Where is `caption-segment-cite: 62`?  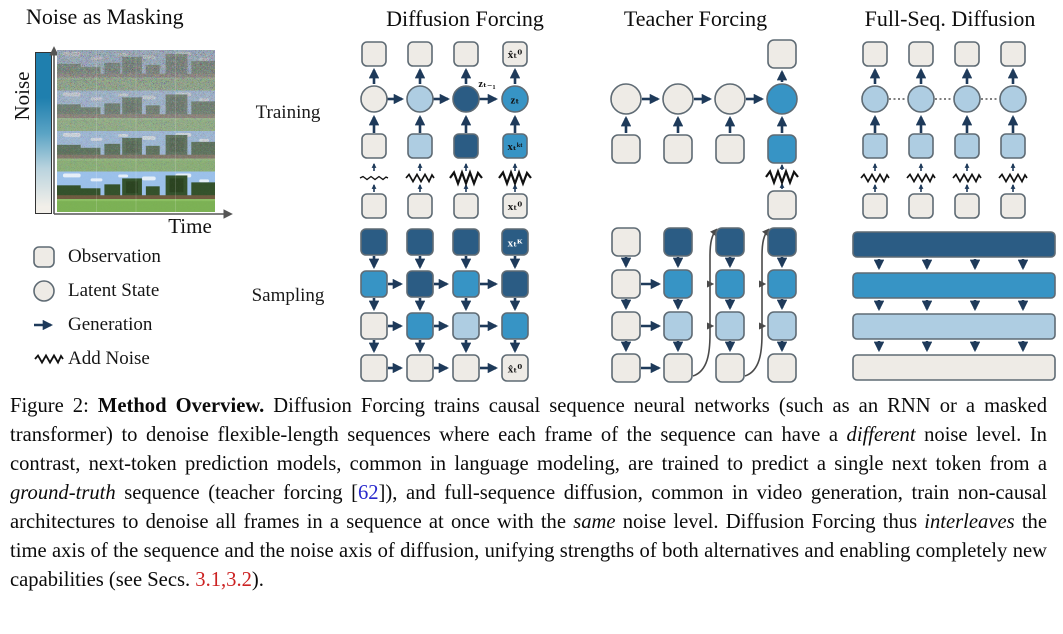
caption-segment-cite: 62 is located at coordinates (368, 493).